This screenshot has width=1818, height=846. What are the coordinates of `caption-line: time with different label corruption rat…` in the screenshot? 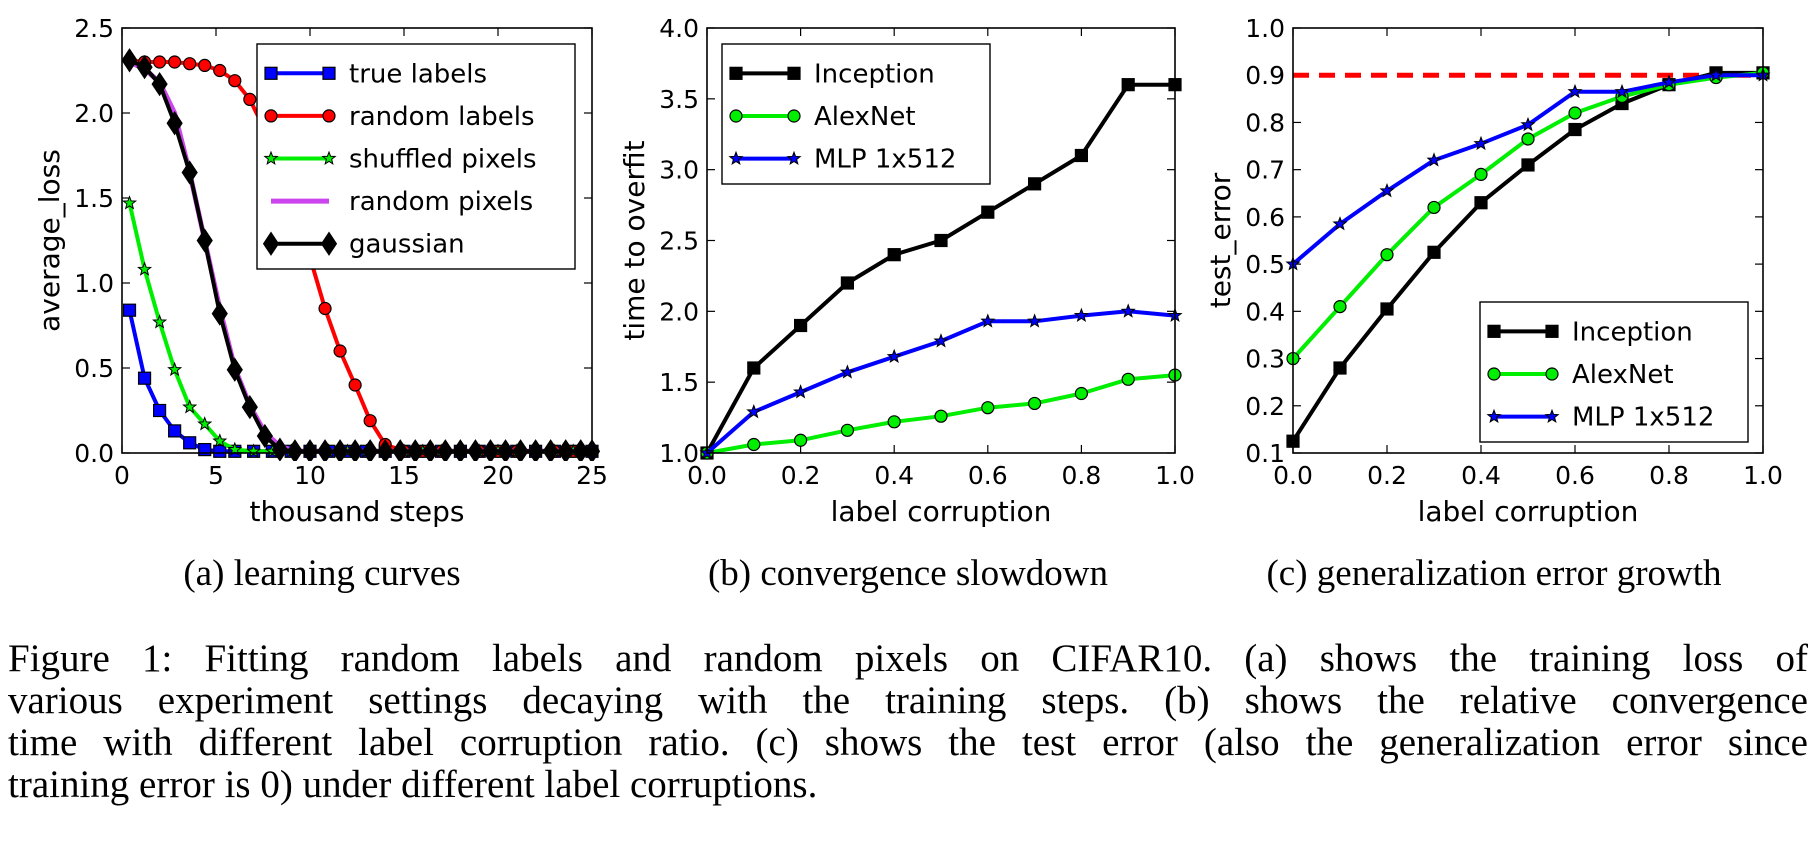 It's located at (908, 742).